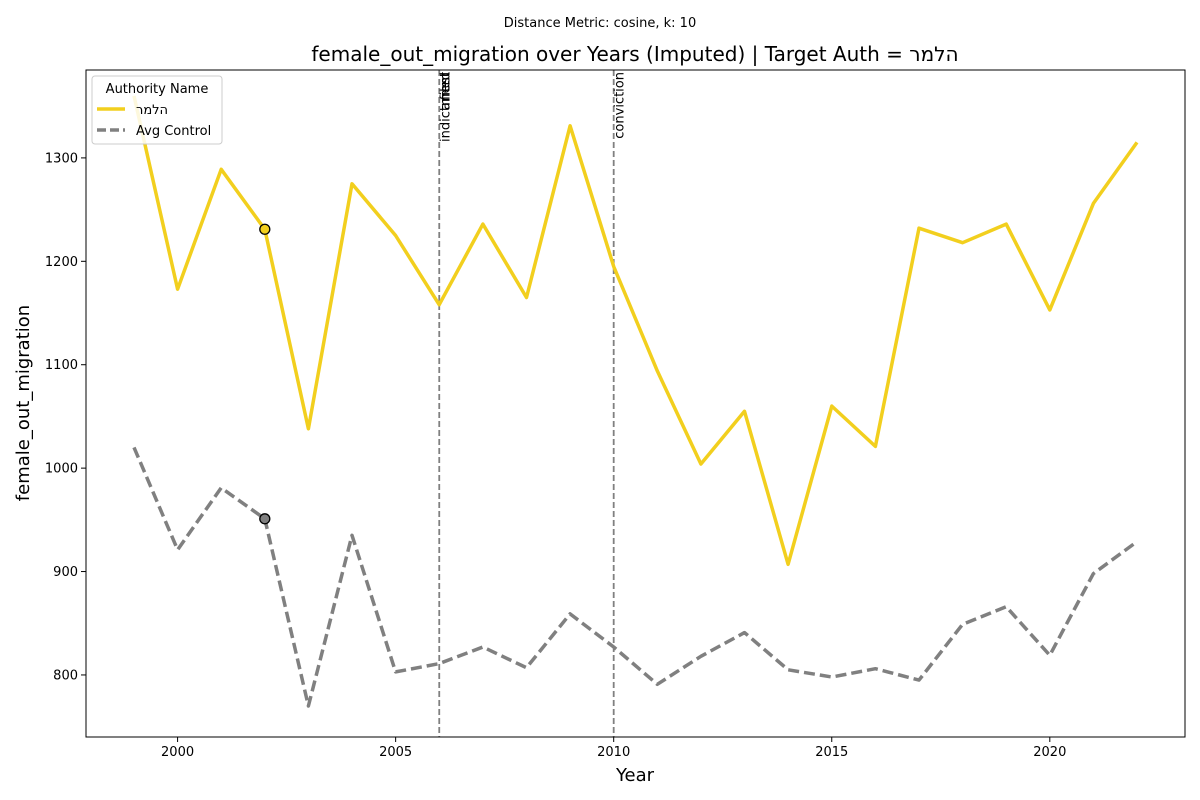 The width and height of the screenshot is (1200, 800). I want to click on legend-box, so click(157, 110).